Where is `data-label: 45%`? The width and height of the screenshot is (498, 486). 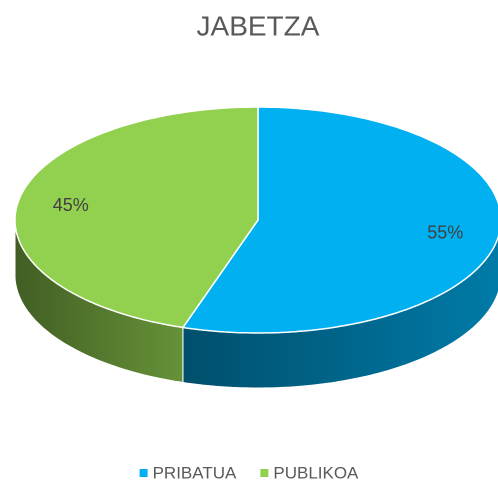 data-label: 45% is located at coordinates (71, 205).